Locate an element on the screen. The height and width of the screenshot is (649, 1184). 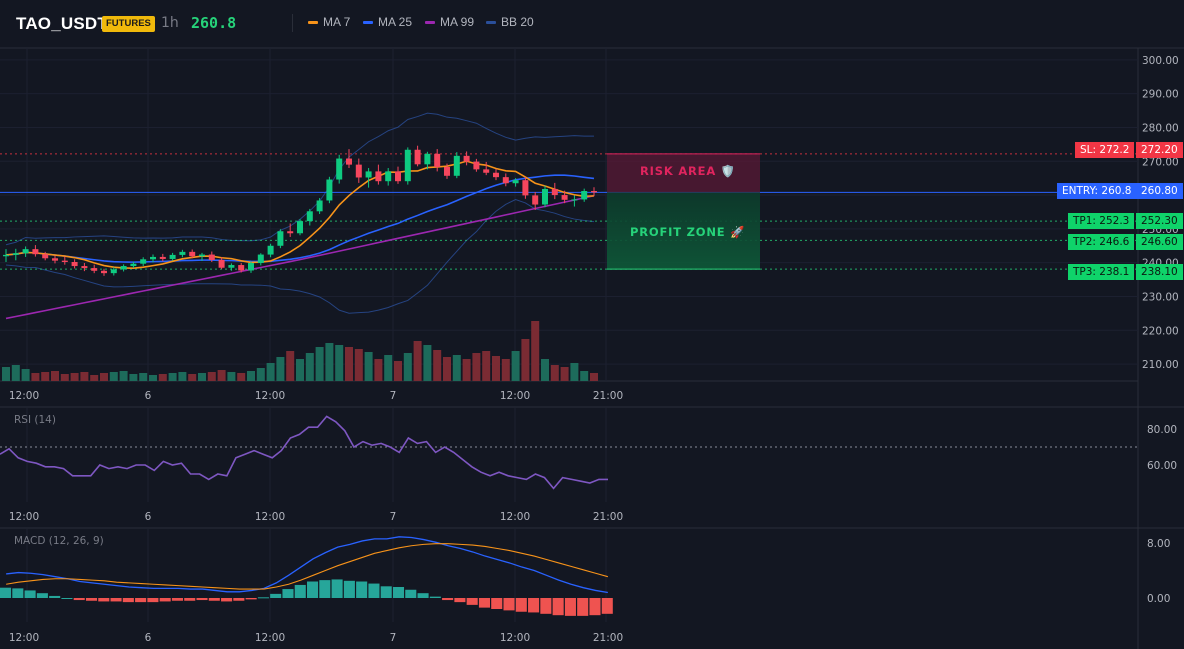
legend-ma99: MA 99 is located at coordinates (449, 22).